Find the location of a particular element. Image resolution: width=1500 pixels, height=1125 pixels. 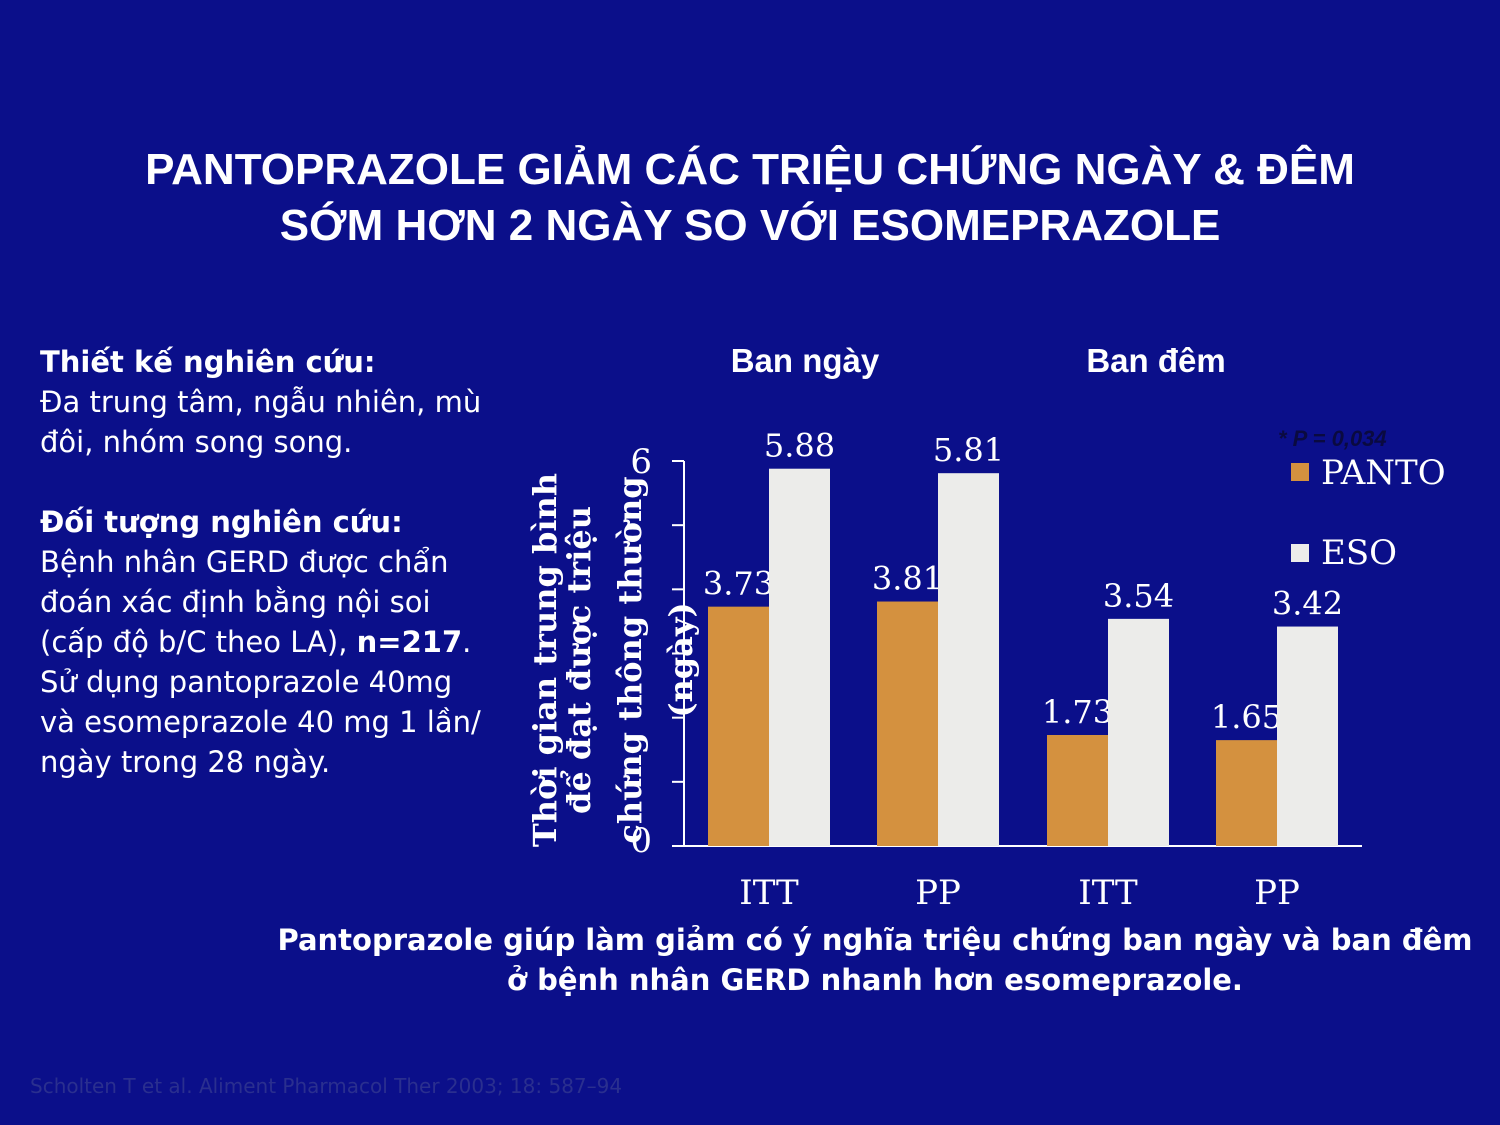

sample-size: n=217 is located at coordinates (409, 642).